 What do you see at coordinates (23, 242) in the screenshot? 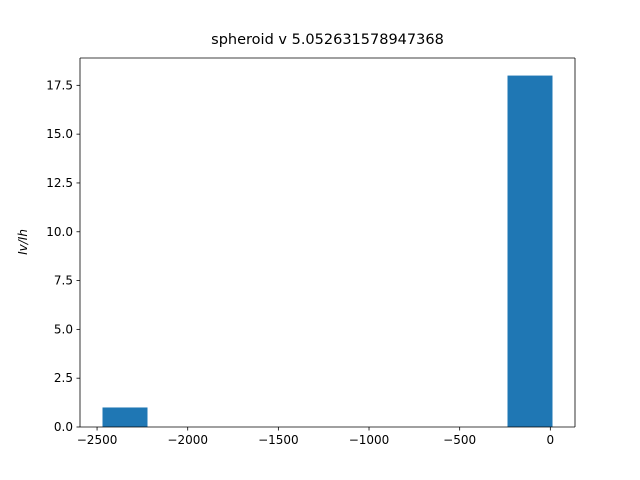
I see `y-axis-label: Iv/Ih` at bounding box center [23, 242].